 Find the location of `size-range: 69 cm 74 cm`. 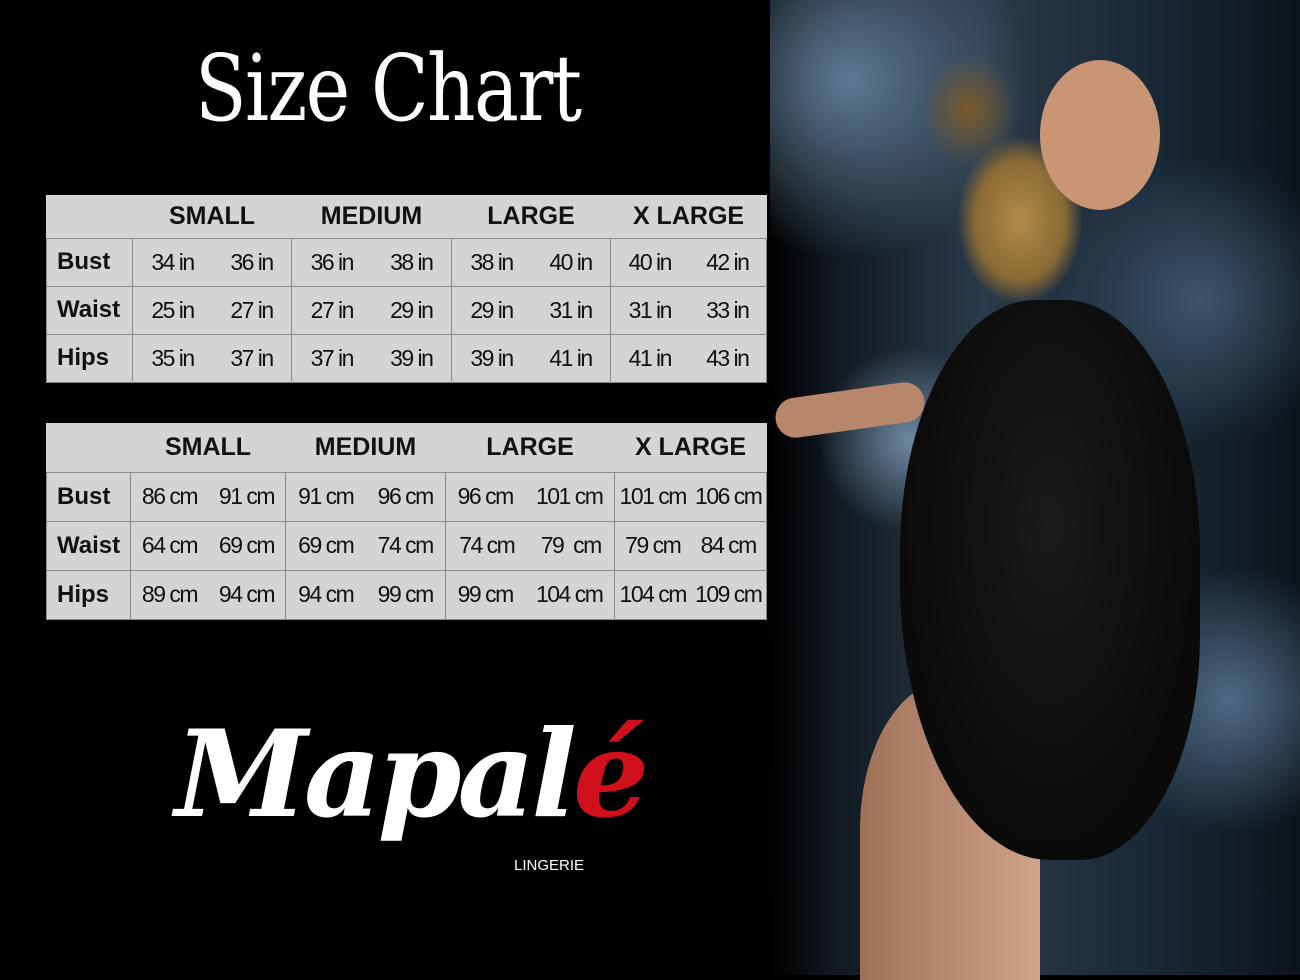

size-range: 69 cm 74 cm is located at coordinates (366, 545).